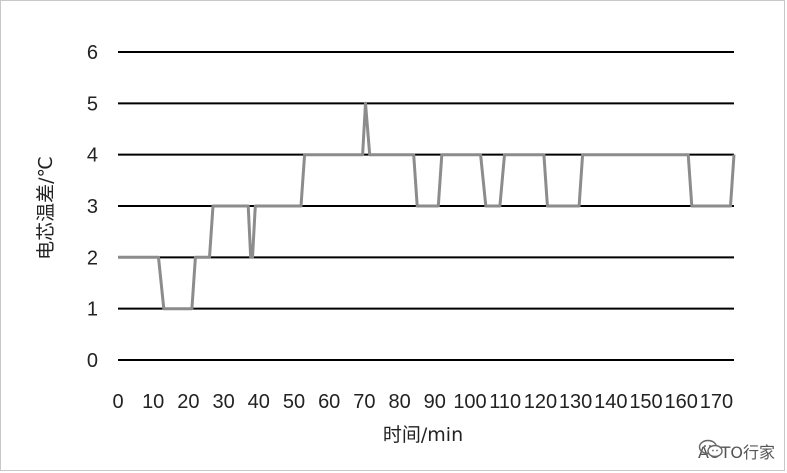 Image resolution: width=787 pixels, height=473 pixels. Describe the element at coordinates (540, 402) in the screenshot. I see `x-tick-label: 120` at that location.